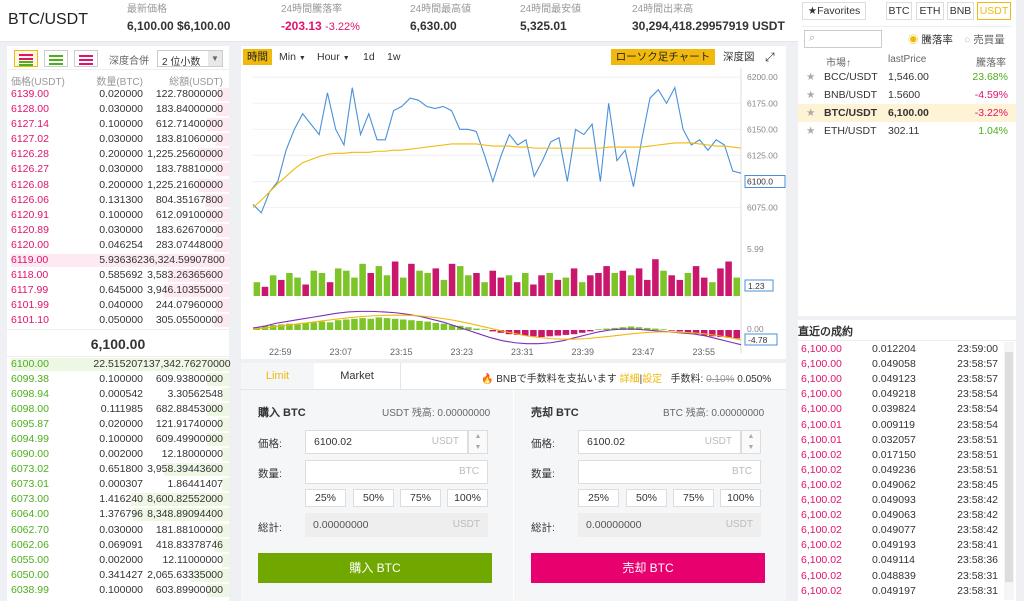  What do you see at coordinates (663, 57) in the screenshot?
I see `candlestick-tab: ローソク足チャート` at bounding box center [663, 57].